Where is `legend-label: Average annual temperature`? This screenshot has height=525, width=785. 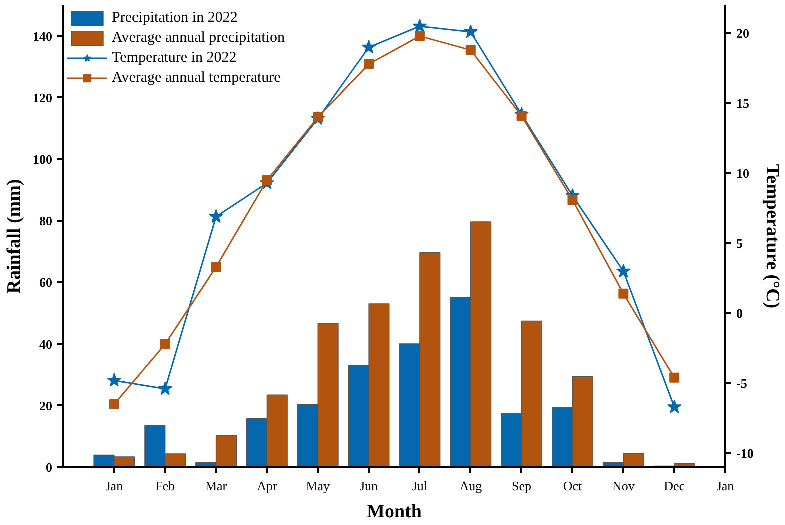
legend-label: Average annual temperature is located at coordinates (196, 78).